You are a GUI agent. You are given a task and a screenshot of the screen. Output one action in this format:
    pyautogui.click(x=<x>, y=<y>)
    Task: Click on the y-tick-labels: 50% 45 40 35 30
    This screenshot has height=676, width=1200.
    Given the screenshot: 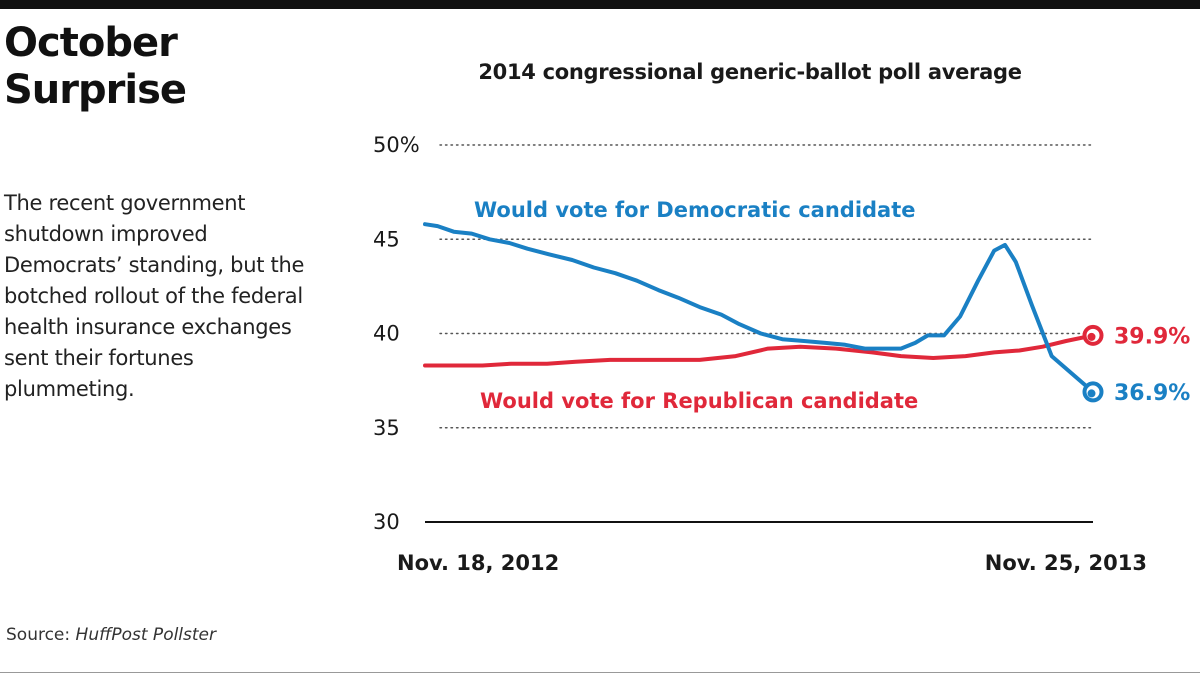 What is the action you would take?
    pyautogui.click(x=396, y=333)
    